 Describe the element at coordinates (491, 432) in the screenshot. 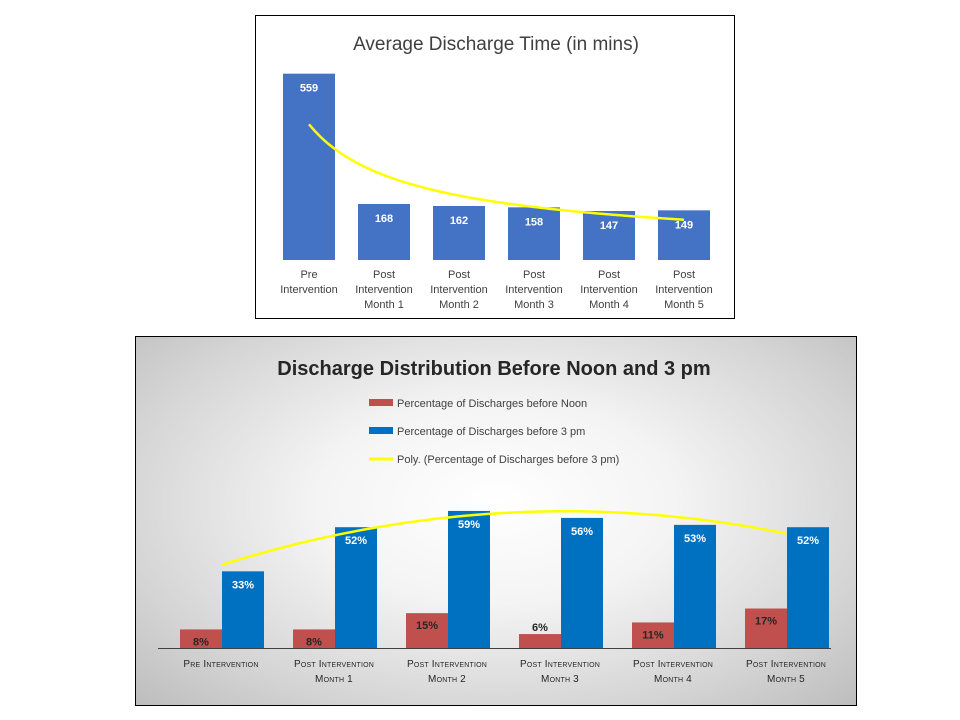

I see `legend-label: Percentage of Discharges before 3 pm` at that location.